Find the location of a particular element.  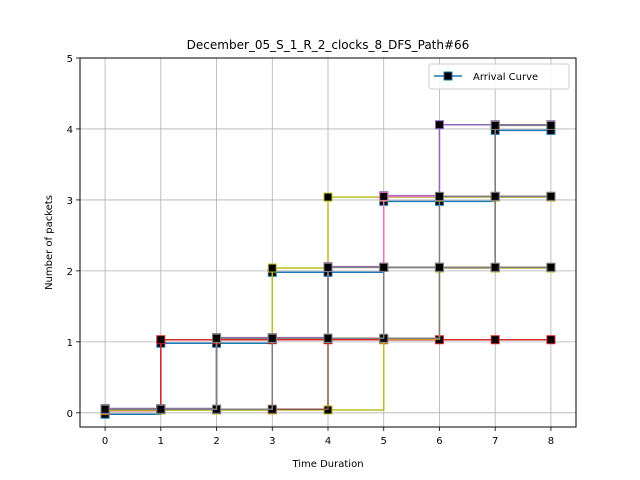

x-tick-label: 8 is located at coordinates (551, 441).